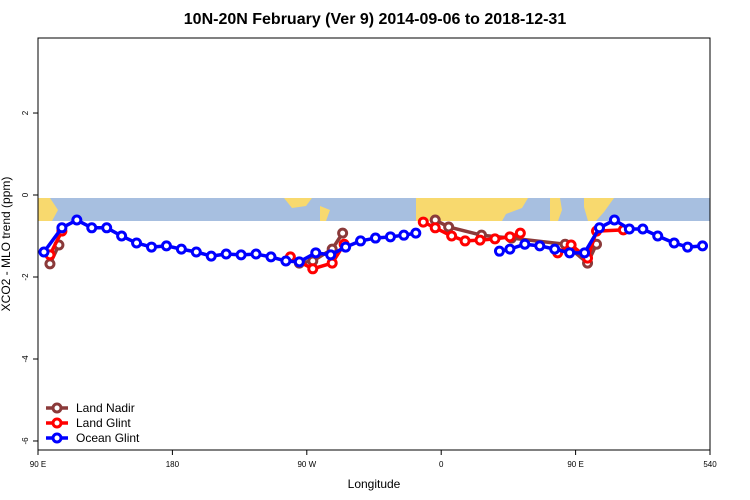 The image size is (750, 500). I want to click on x-axis-label: Longitude, so click(374, 484).